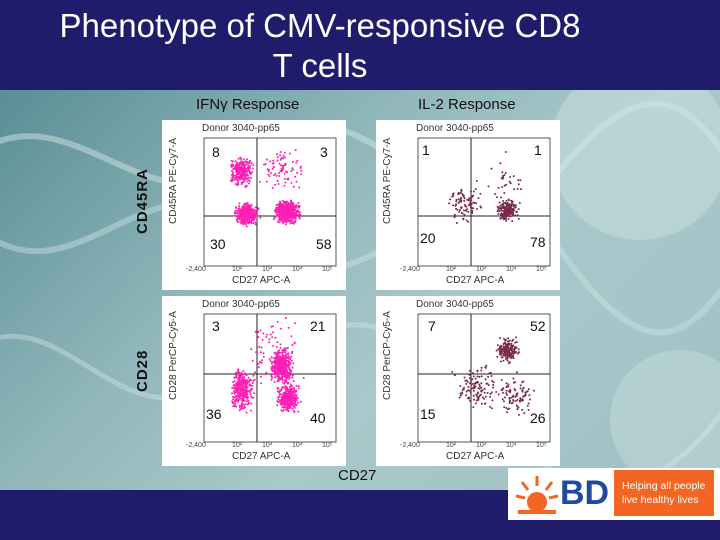 This screenshot has height=540, width=720. I want to click on il2-response-header: IL-2 Response, so click(467, 104).